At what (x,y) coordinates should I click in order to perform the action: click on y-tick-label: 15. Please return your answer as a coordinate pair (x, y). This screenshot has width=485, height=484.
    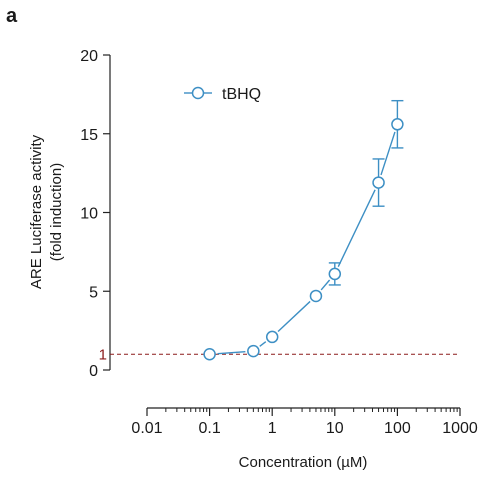
    Looking at the image, I should click on (89, 135).